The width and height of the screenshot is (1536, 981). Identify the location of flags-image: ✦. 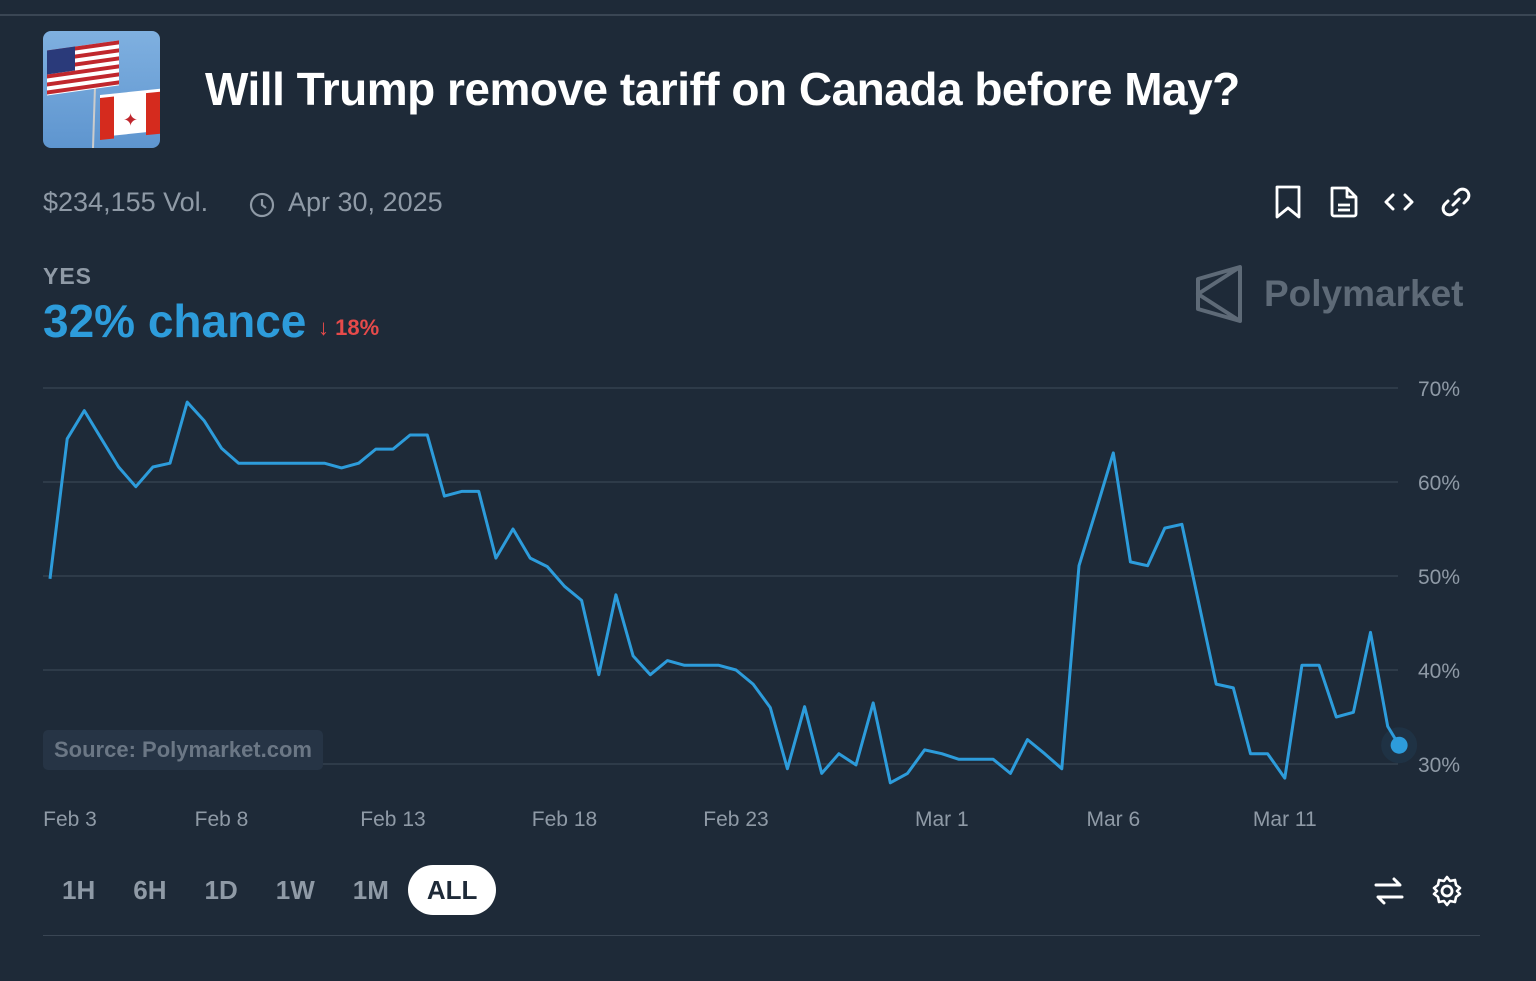
(103, 94).